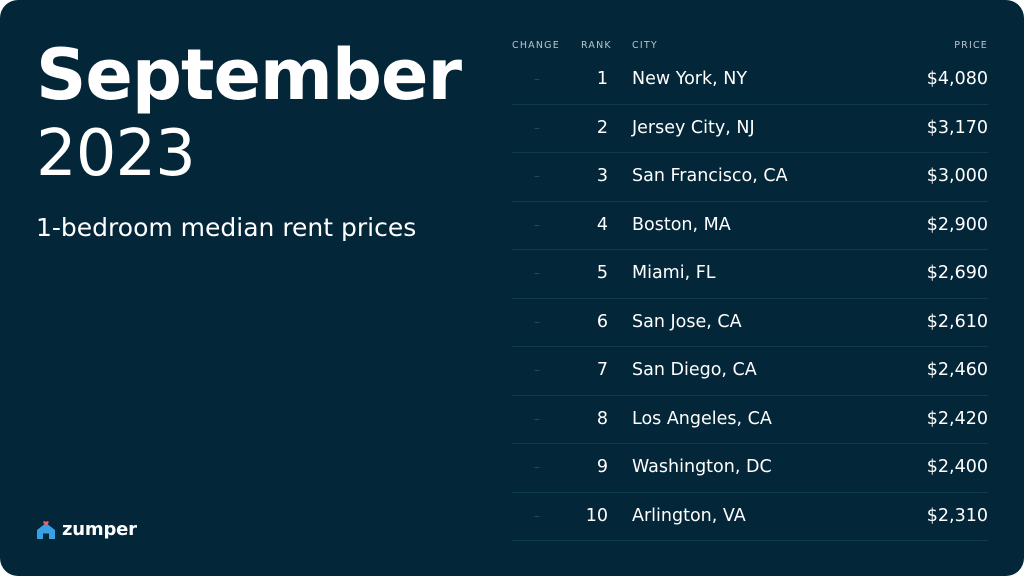 The image size is (1024, 576). I want to click on column-header-price: PRICE, so click(971, 45).